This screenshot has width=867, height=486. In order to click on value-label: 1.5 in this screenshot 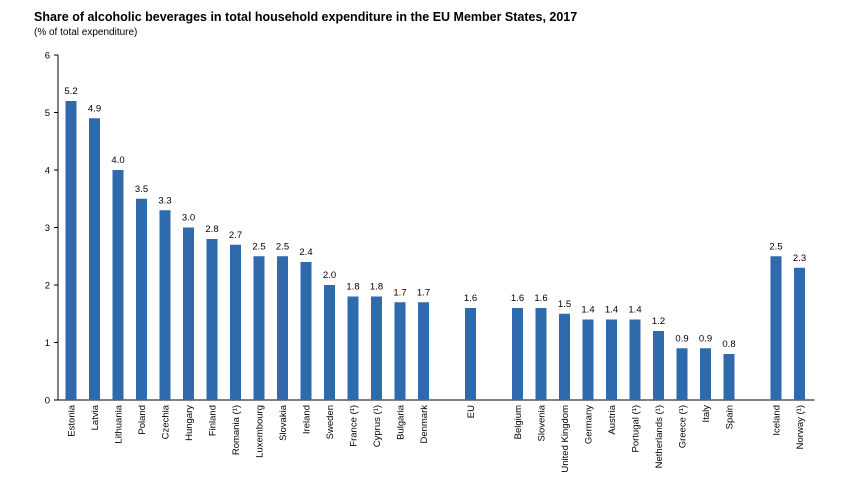, I will do `click(564, 304)`.